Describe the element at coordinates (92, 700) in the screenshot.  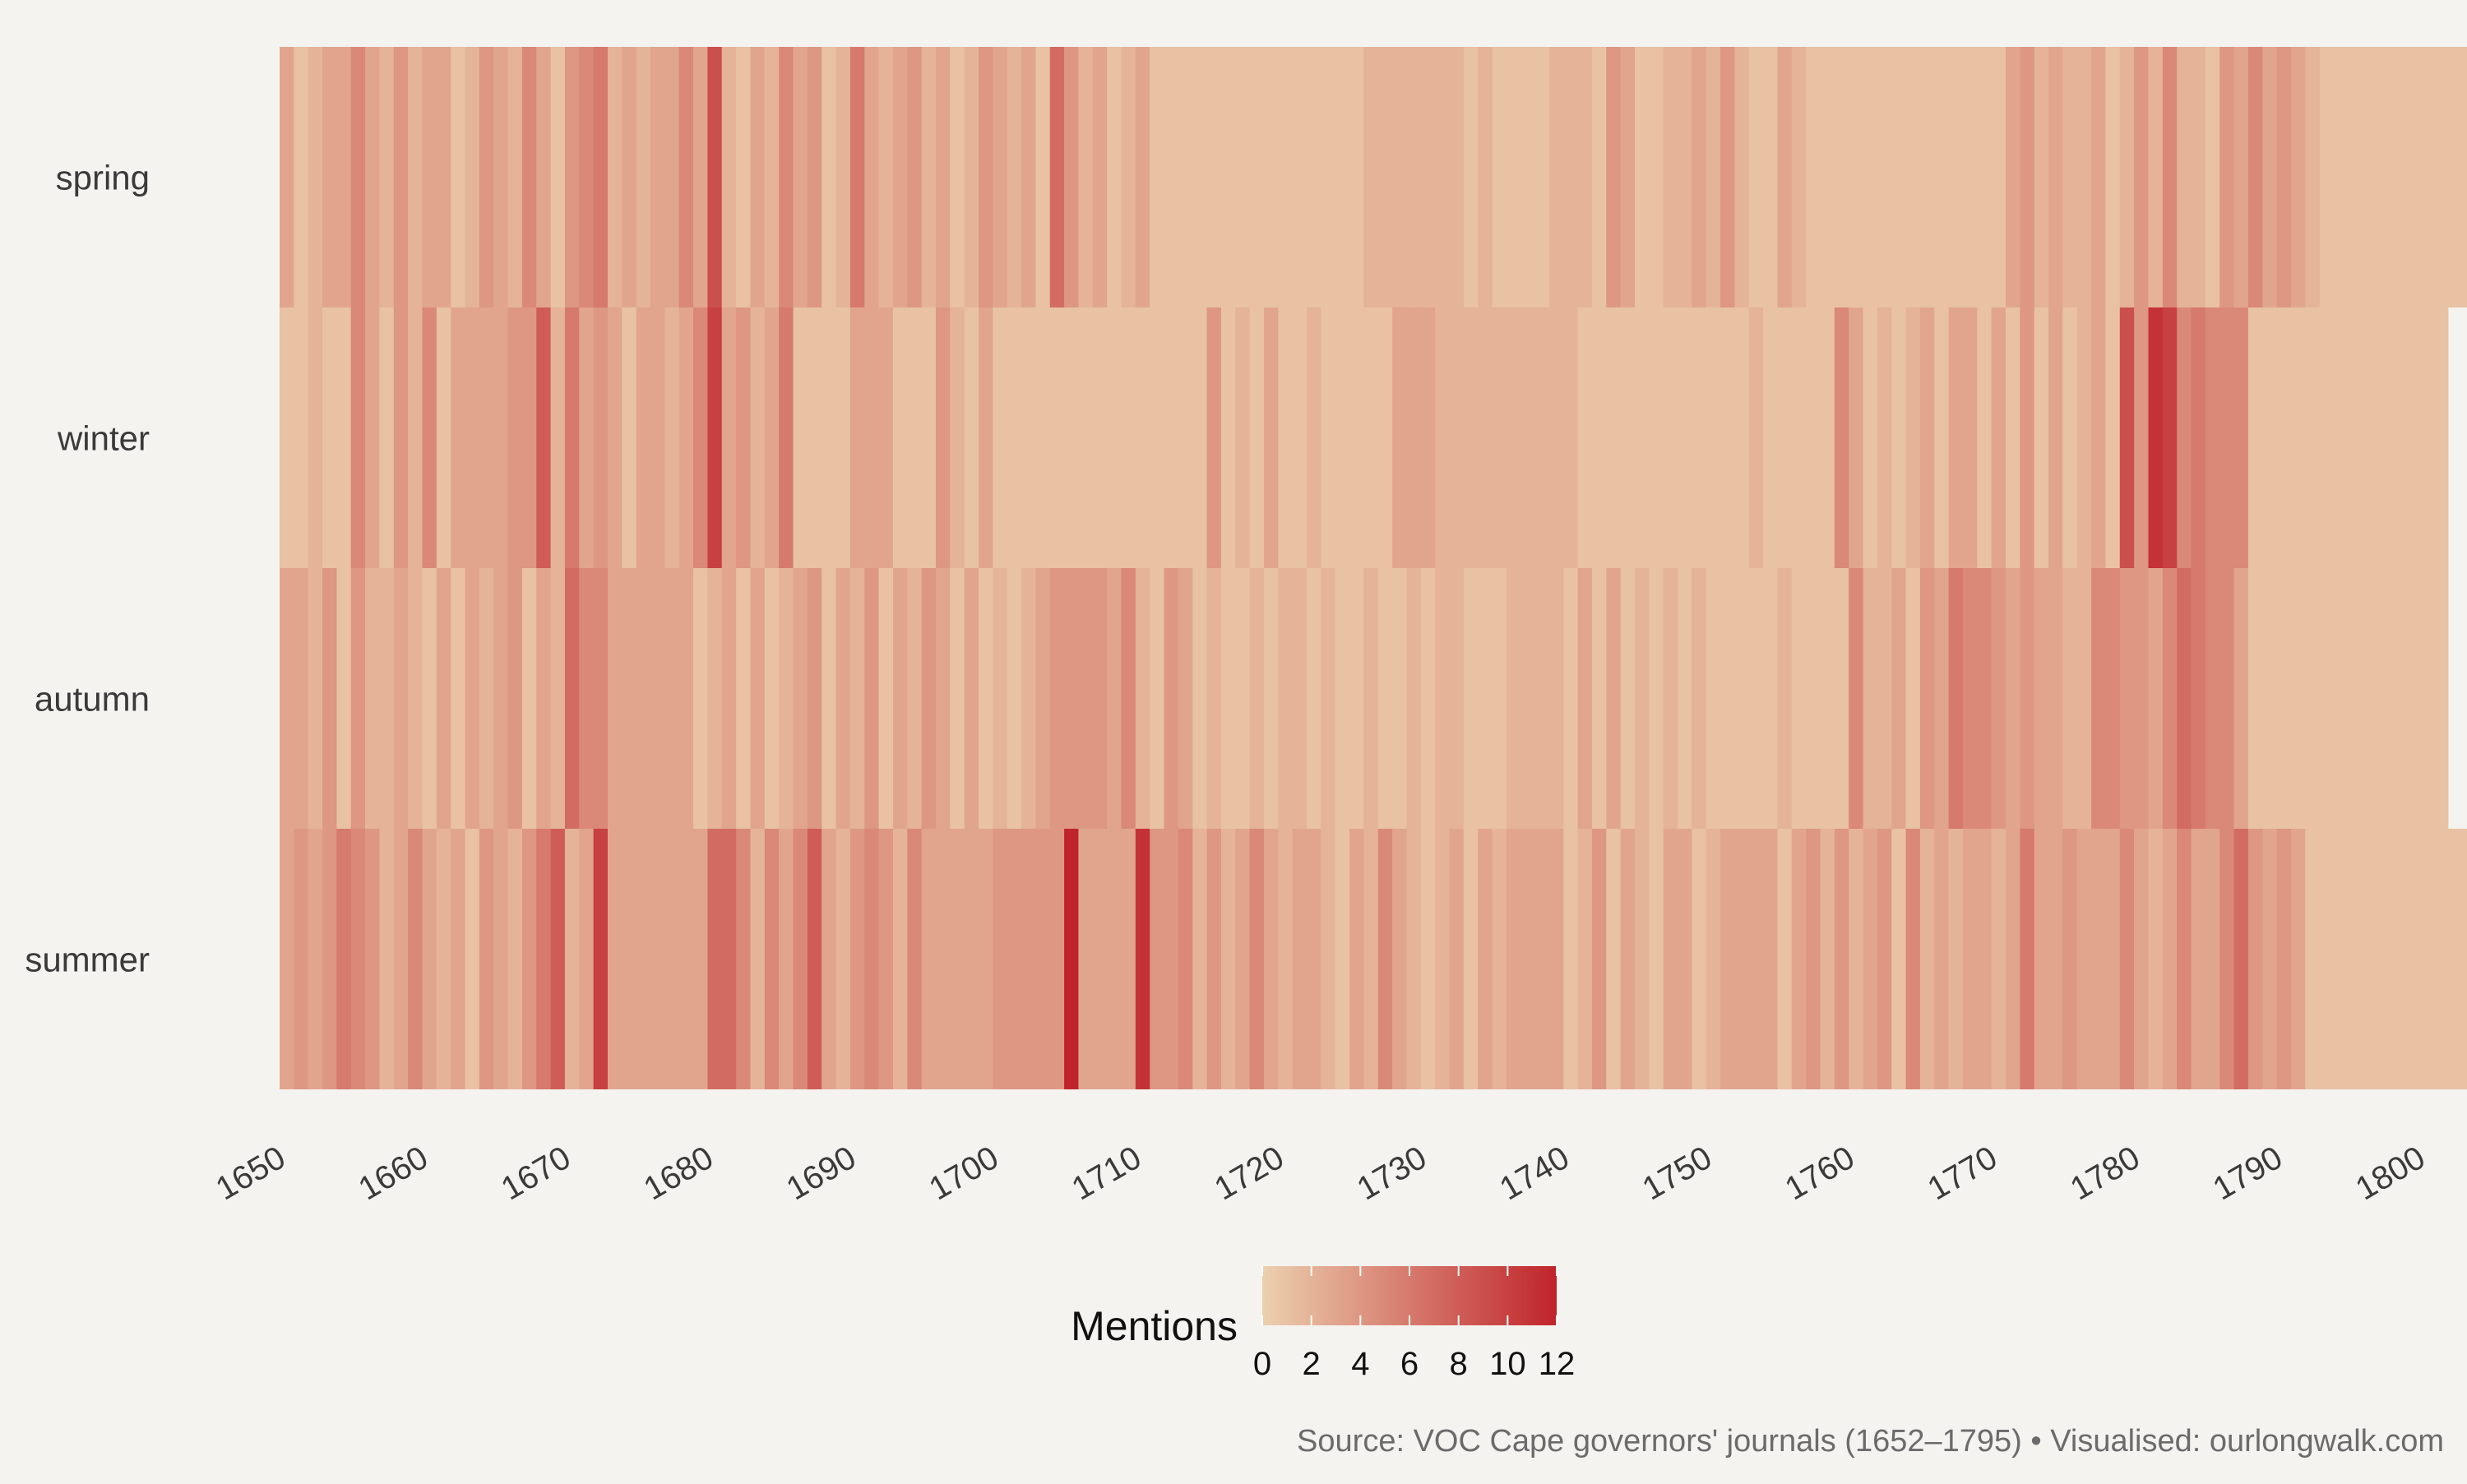
I see `row-label-autumn: autumn` at that location.